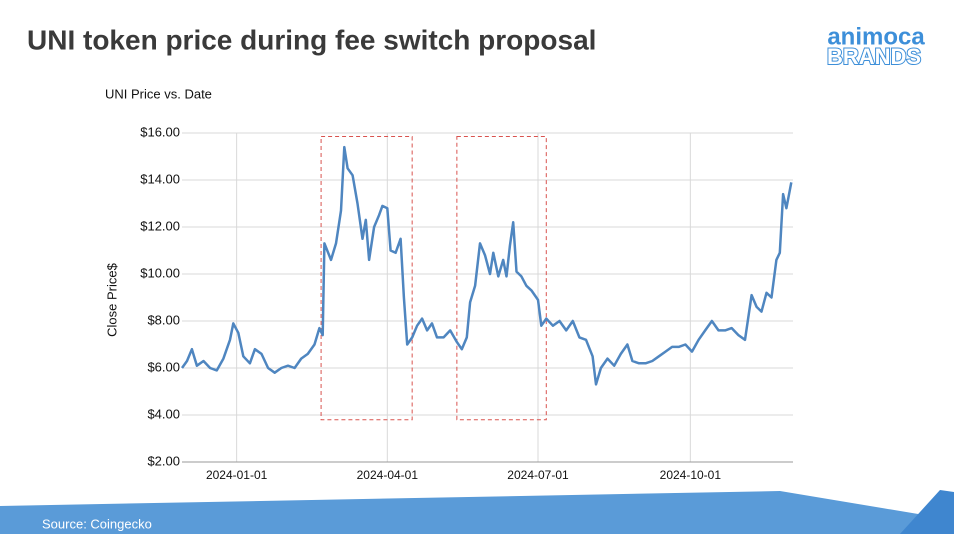 Image resolution: width=954 pixels, height=534 pixels. What do you see at coordinates (160, 225) in the screenshot?
I see `y-tick-label: $12.00` at bounding box center [160, 225].